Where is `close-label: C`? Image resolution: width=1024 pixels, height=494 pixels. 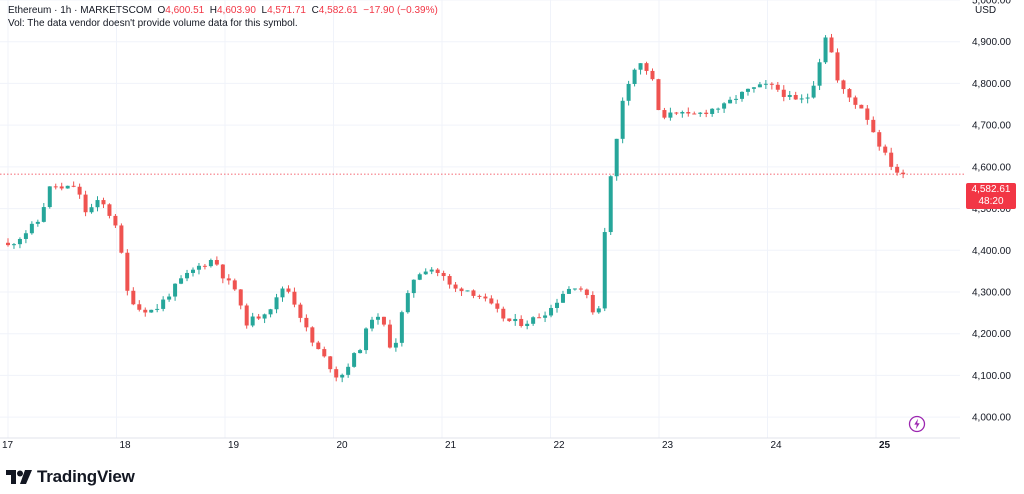 close-label: C is located at coordinates (315, 10).